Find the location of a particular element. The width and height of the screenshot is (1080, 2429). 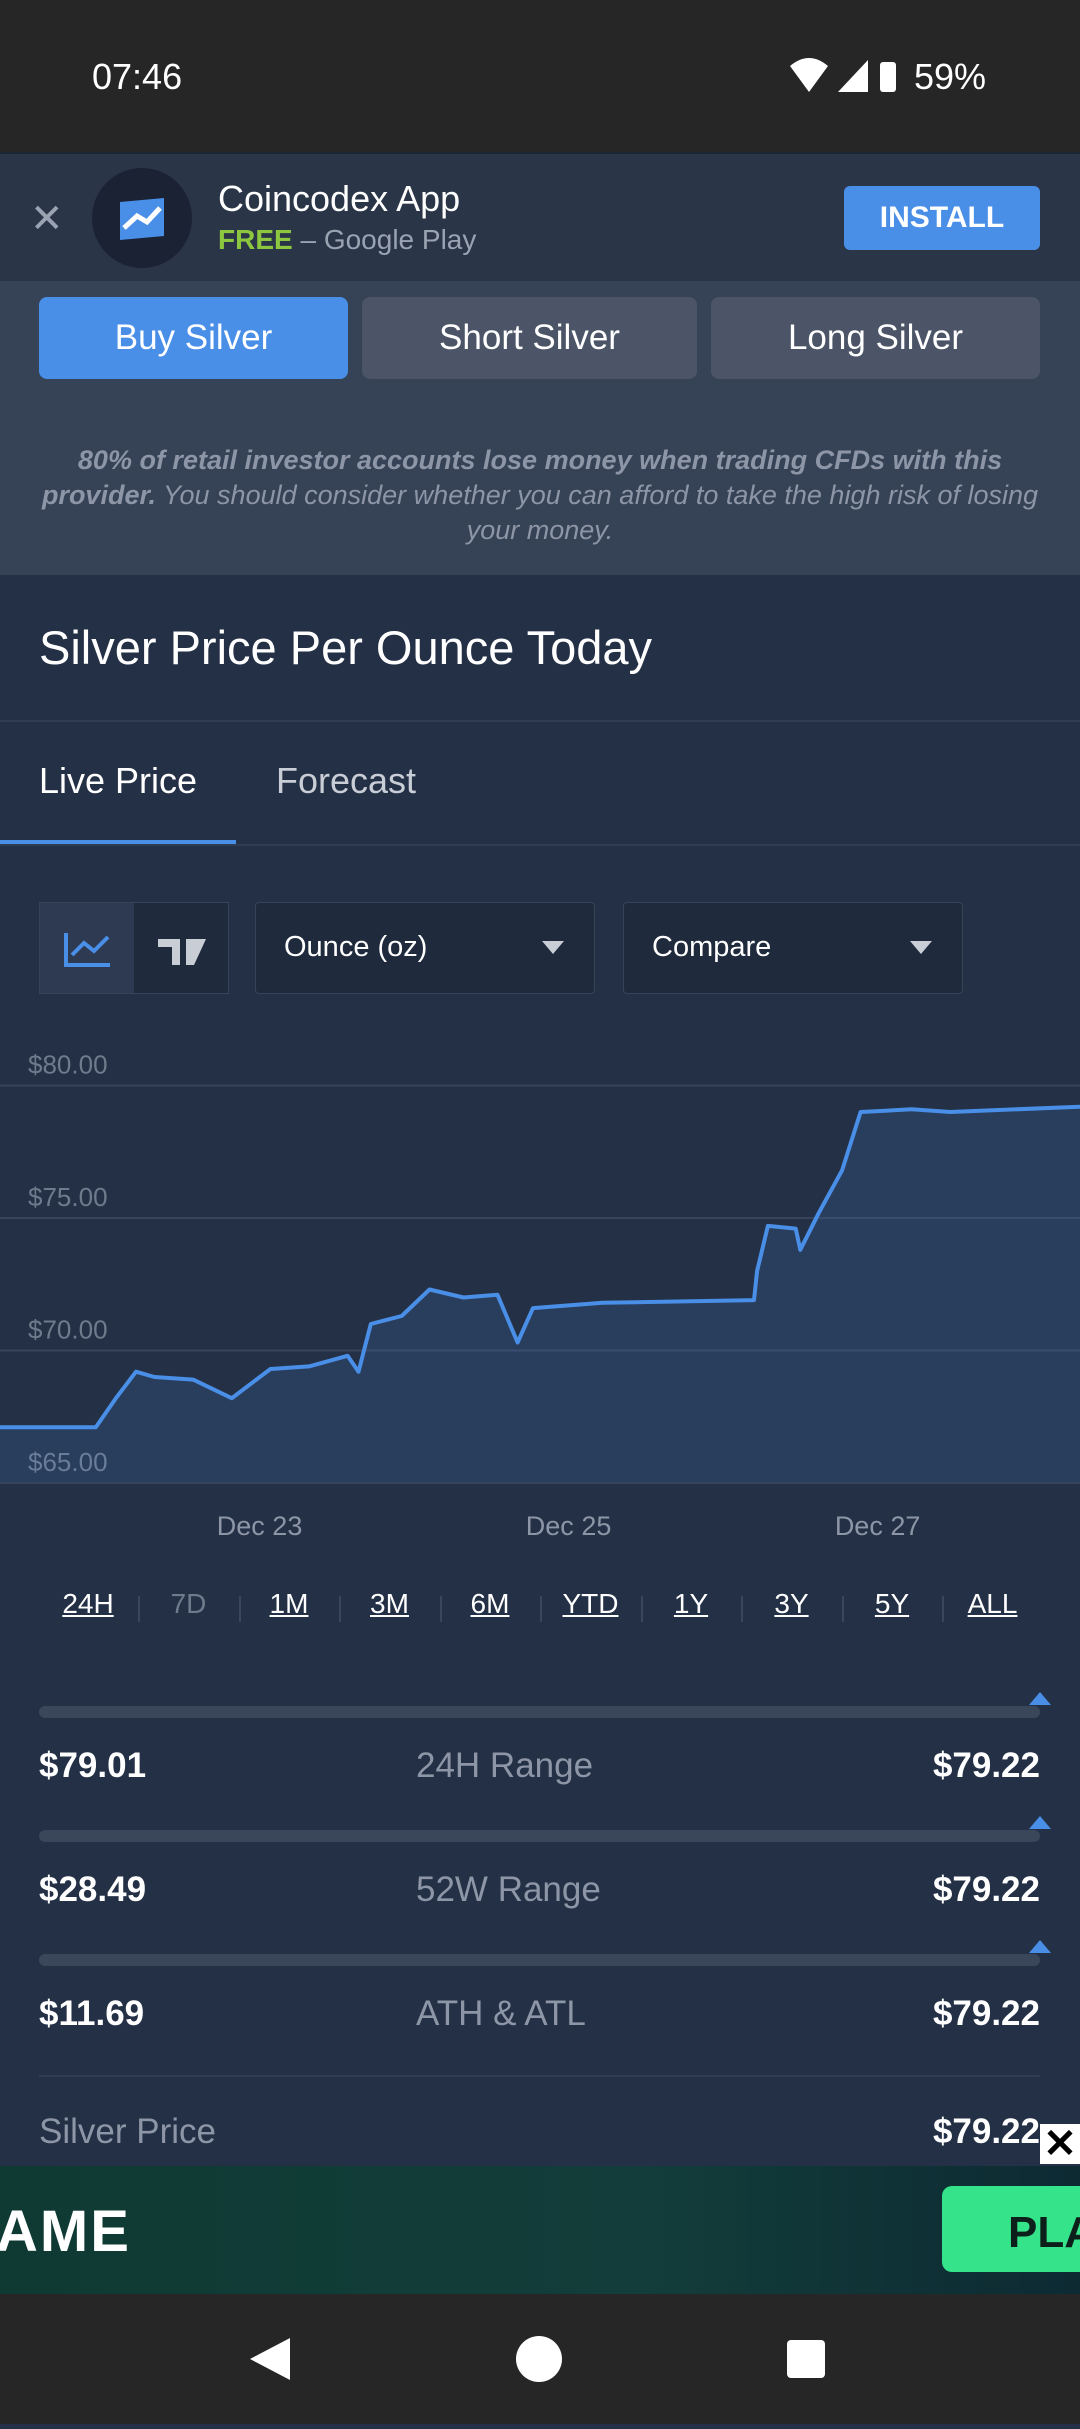

app-name: Coincodex App is located at coordinates (339, 198).